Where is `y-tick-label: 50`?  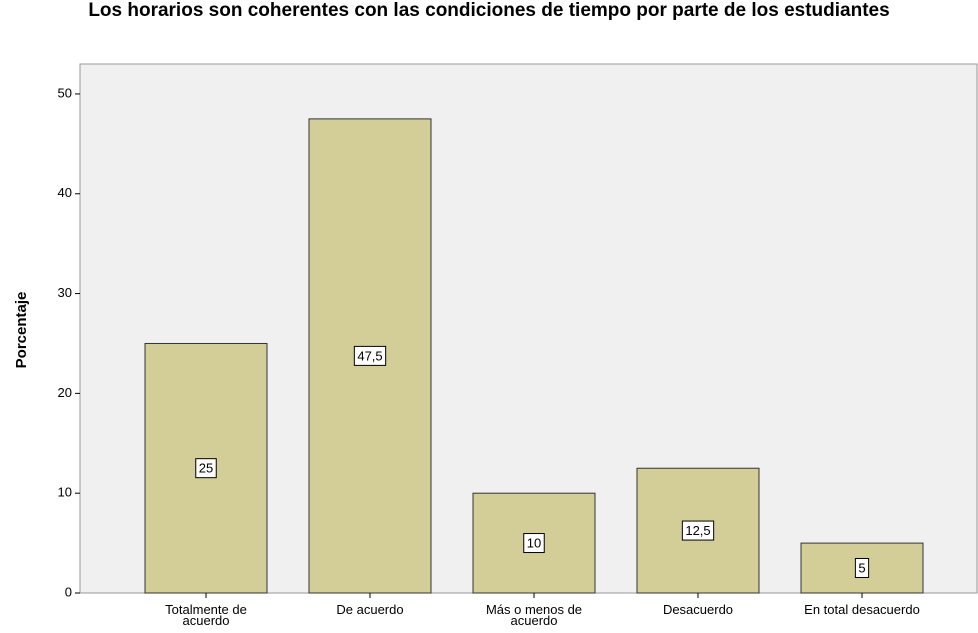
y-tick-label: 50 is located at coordinates (65, 92).